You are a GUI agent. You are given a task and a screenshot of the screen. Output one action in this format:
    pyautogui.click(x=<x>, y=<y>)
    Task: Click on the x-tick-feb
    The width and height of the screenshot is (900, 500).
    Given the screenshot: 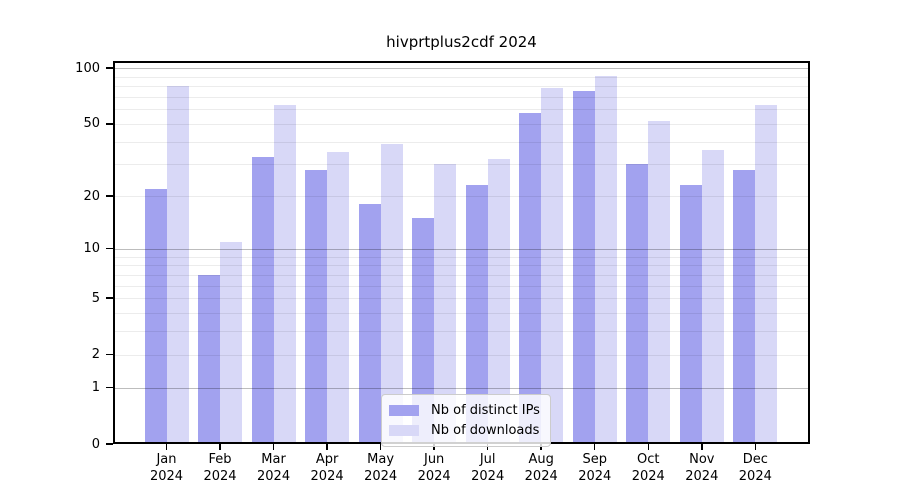 What is the action you would take?
    pyautogui.click(x=220, y=447)
    